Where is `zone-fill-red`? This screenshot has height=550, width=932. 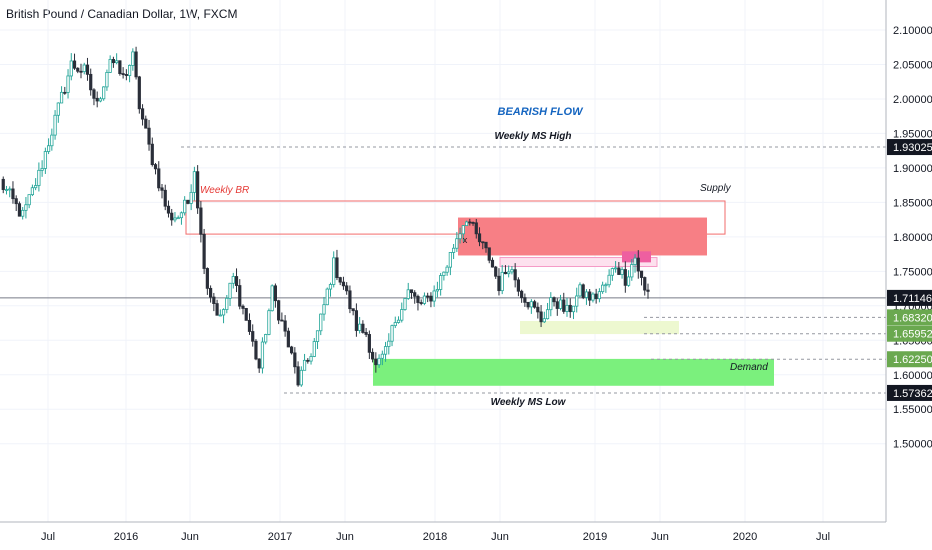
zone-fill-red is located at coordinates (582, 236).